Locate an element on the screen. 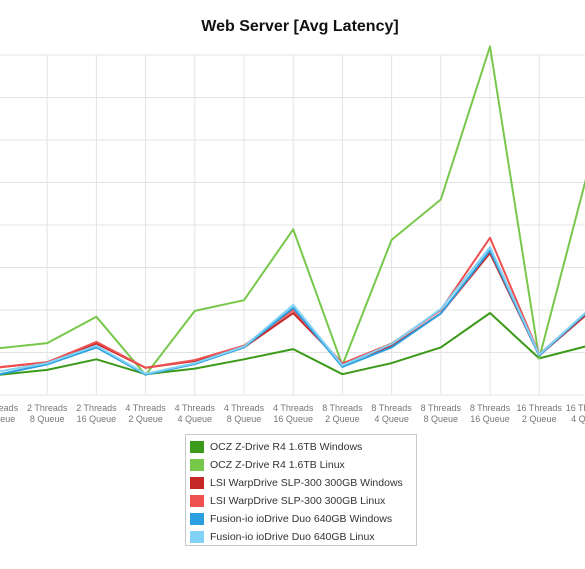  legend-item: Fusion-io ioDrive Duo 640GB Windows is located at coordinates (303, 519).